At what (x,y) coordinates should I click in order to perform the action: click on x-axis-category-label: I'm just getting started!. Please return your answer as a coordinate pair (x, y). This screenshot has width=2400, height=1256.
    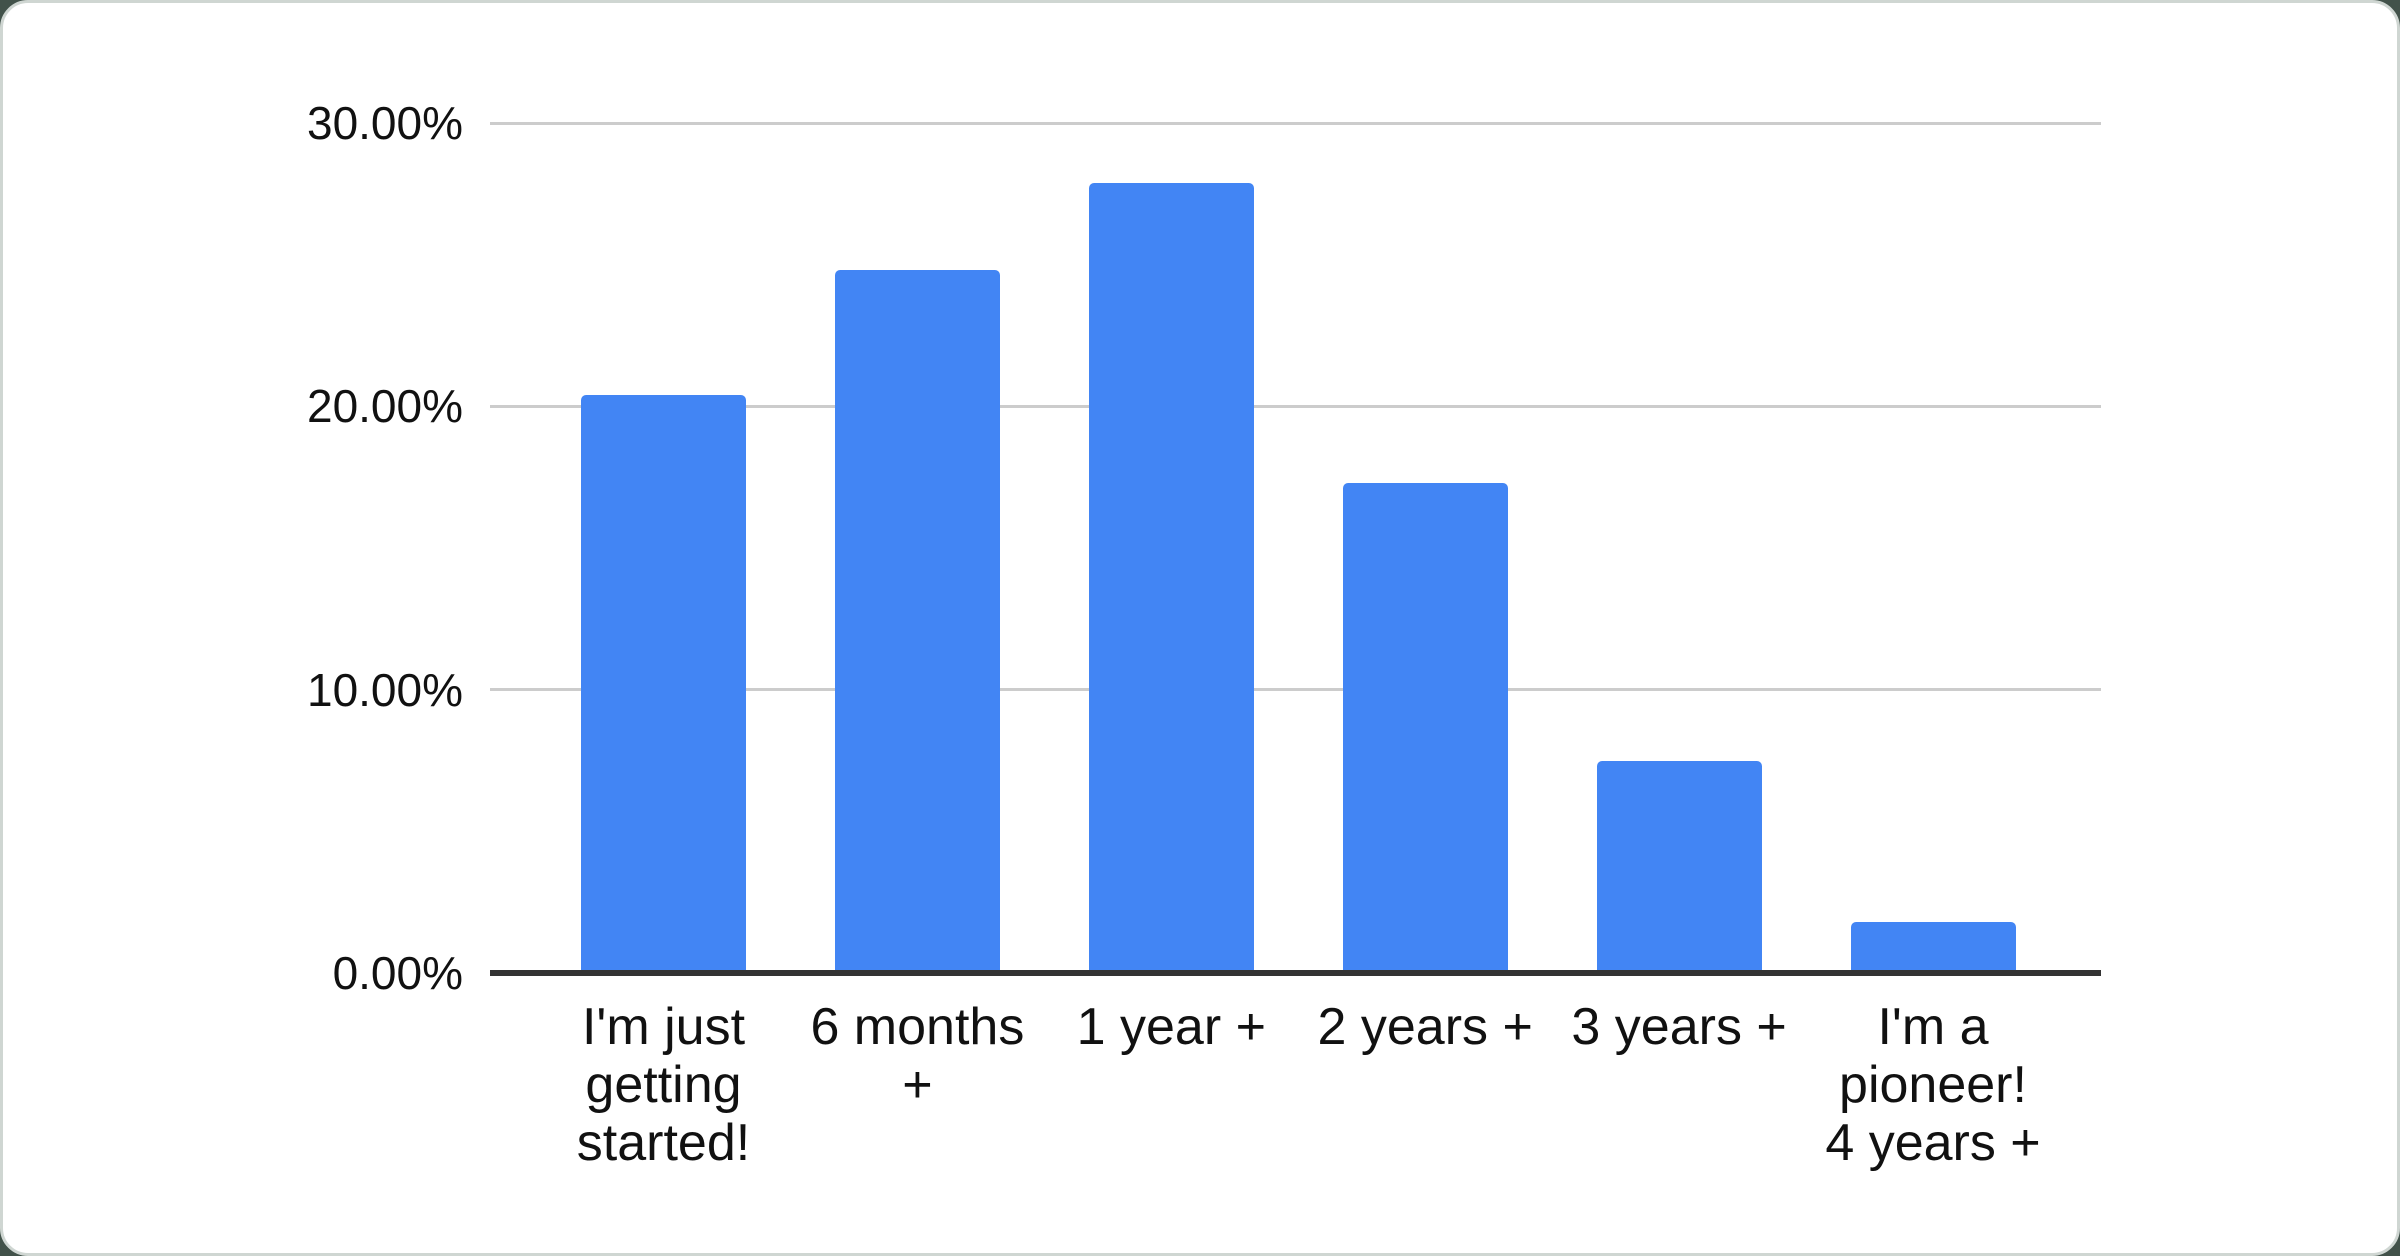
    Looking at the image, I should click on (663, 1085).